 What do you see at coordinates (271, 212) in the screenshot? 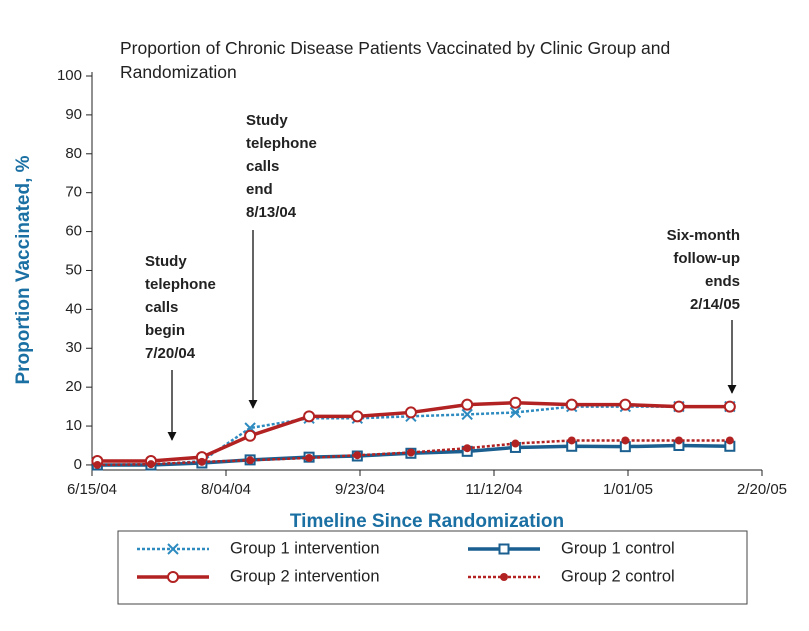
I see `annotation-text: 8/13/04` at bounding box center [271, 212].